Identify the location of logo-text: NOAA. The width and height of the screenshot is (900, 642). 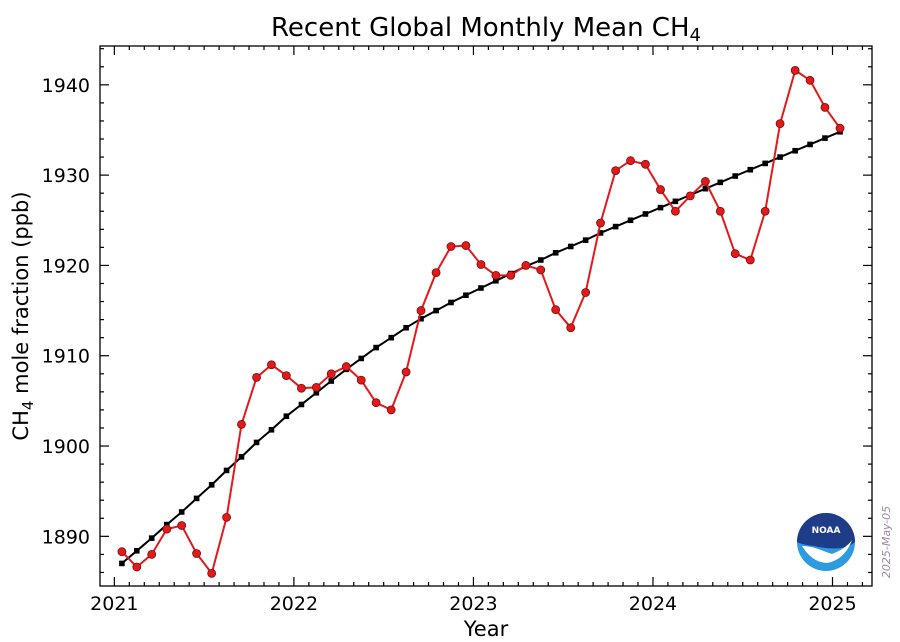
(826, 531).